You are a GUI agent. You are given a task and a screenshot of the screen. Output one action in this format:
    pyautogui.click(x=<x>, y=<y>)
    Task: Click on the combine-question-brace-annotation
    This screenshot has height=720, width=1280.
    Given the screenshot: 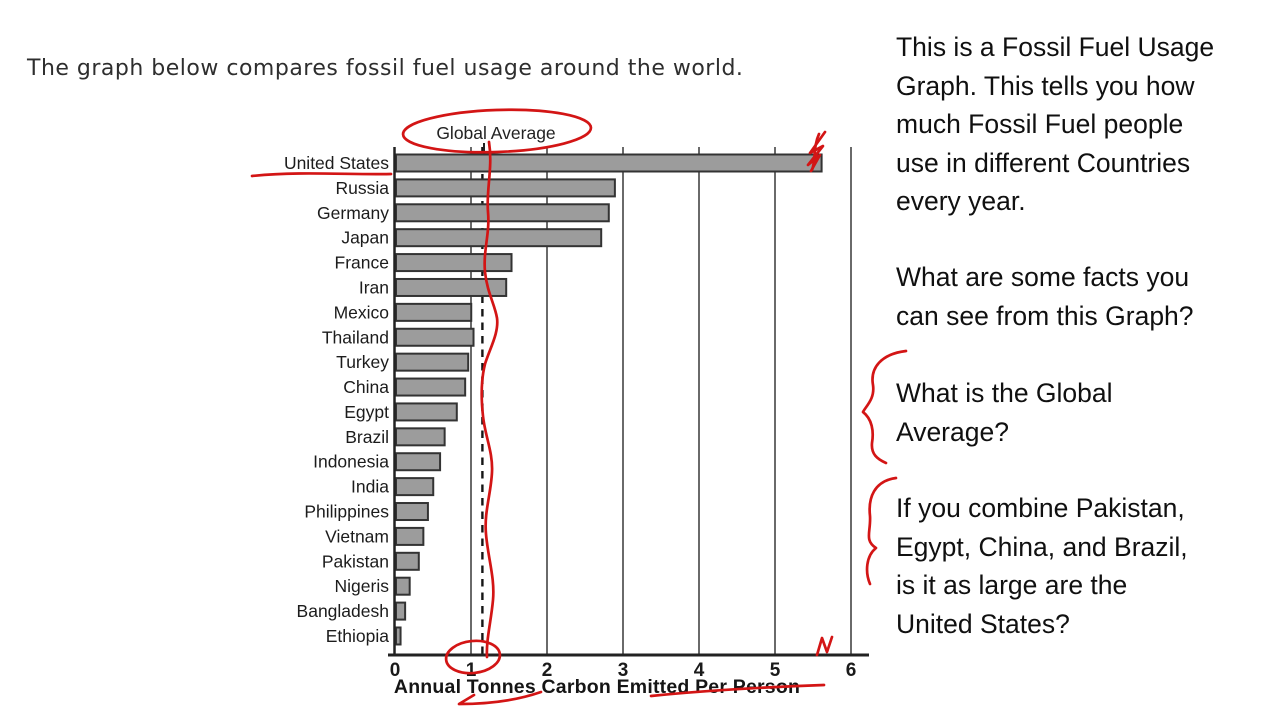 What is the action you would take?
    pyautogui.click(x=881, y=531)
    